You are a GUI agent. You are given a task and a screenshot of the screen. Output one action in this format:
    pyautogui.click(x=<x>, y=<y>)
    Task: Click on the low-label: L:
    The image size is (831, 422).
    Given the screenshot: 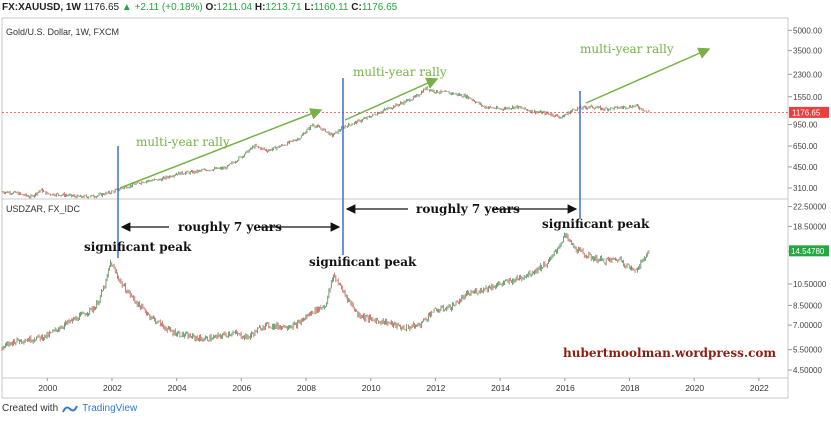 What is the action you would take?
    pyautogui.click(x=309, y=7)
    